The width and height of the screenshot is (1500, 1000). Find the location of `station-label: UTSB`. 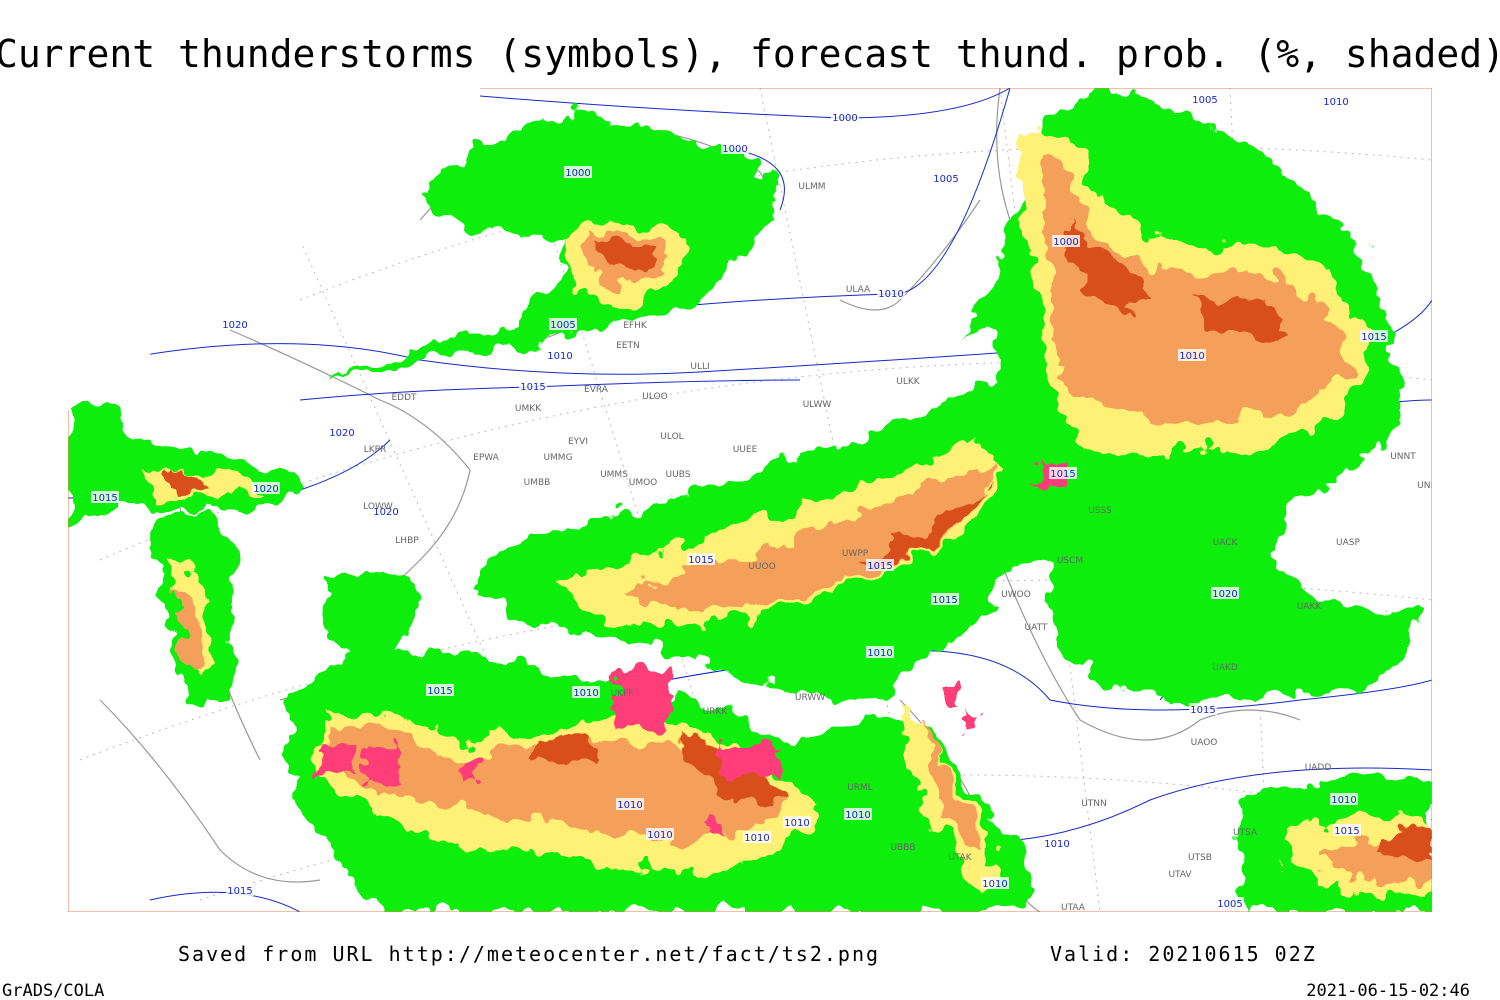

station-label: UTSB is located at coordinates (1200, 858).